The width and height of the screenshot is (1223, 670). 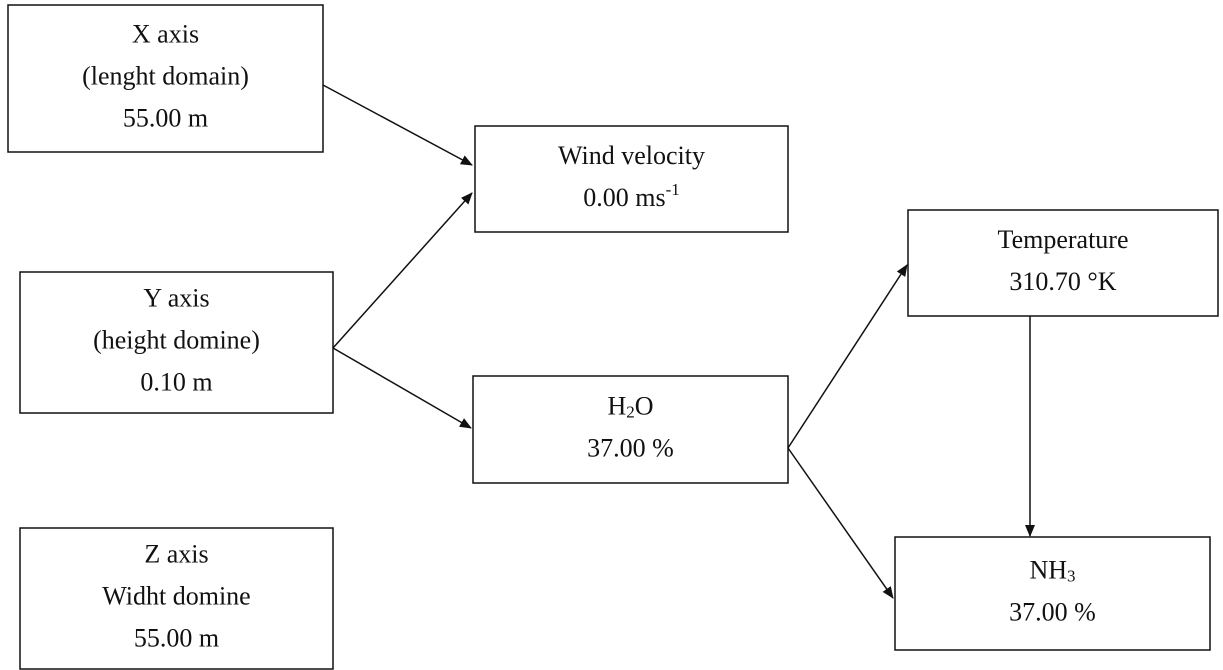 I want to click on node-label: Z axis, so click(x=176, y=553).